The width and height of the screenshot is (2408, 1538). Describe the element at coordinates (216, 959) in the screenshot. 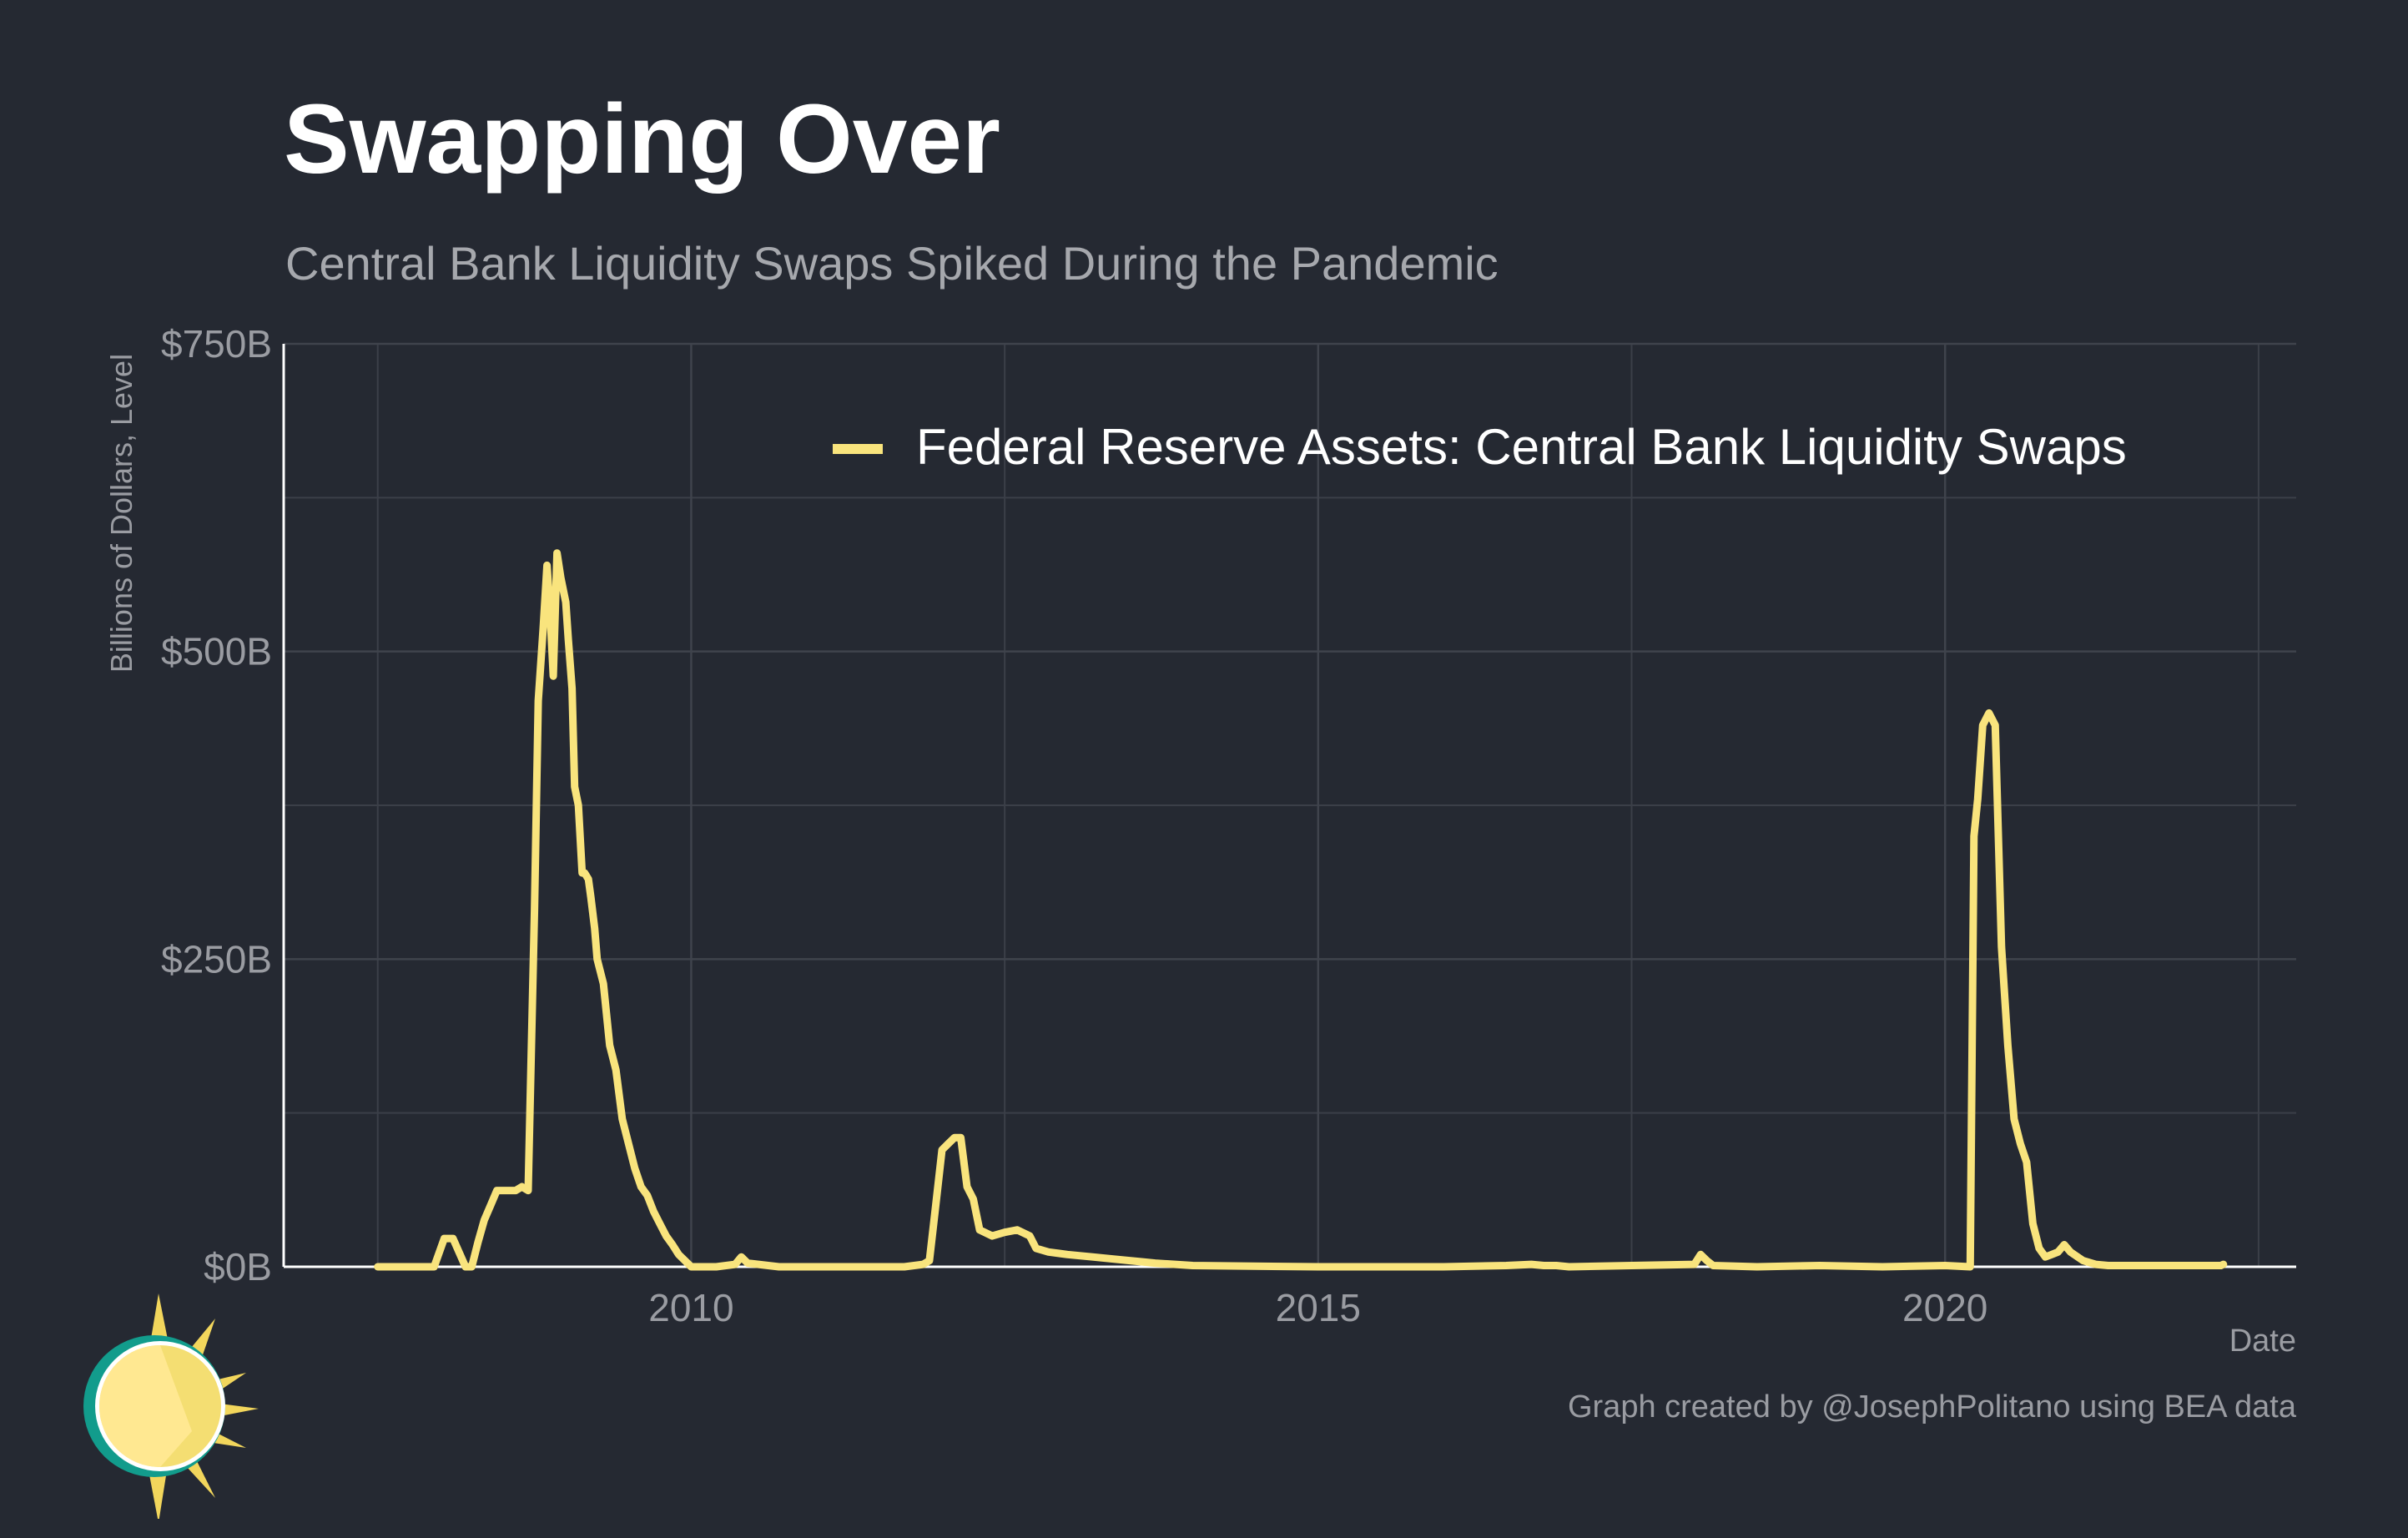

I see `y-tick-label: $250B` at that location.